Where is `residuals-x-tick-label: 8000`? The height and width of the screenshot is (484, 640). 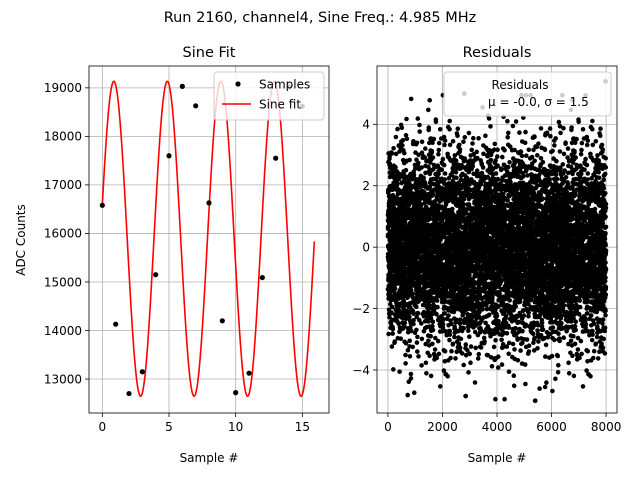
residuals-x-tick-label: 8000 is located at coordinates (606, 427).